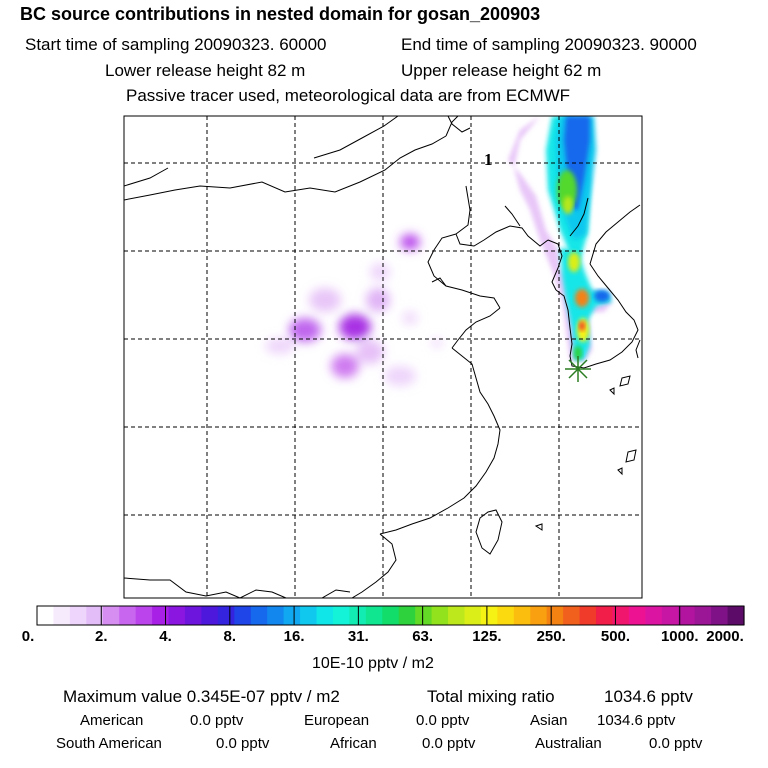 Image resolution: width=768 pixels, height=768 pixels. Describe the element at coordinates (648, 696) in the screenshot. I see `total-mixing-value: 1034.6 pptv` at that location.